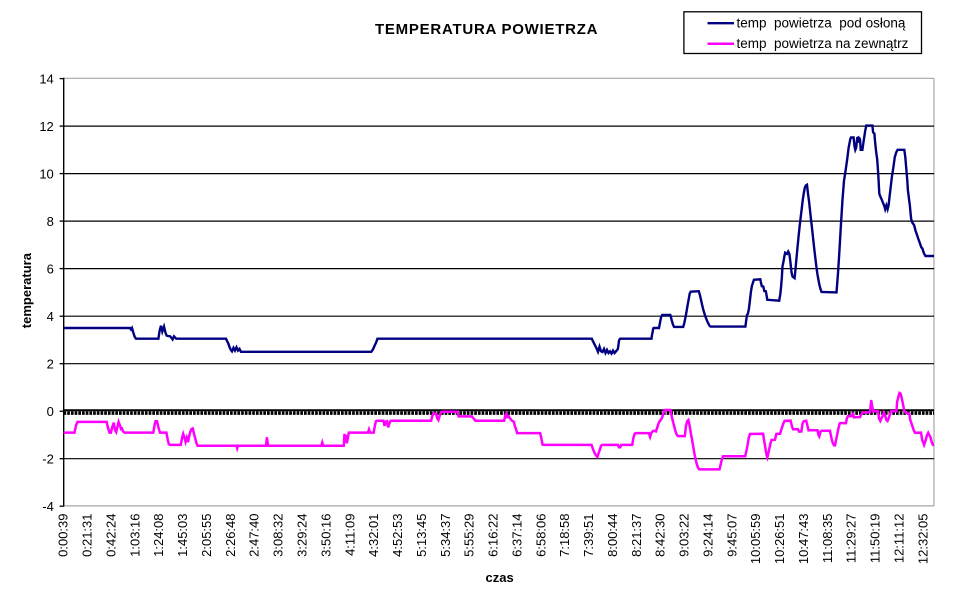 The image size is (970, 604). I want to click on svg-text: 5:34:37, so click(445, 535).